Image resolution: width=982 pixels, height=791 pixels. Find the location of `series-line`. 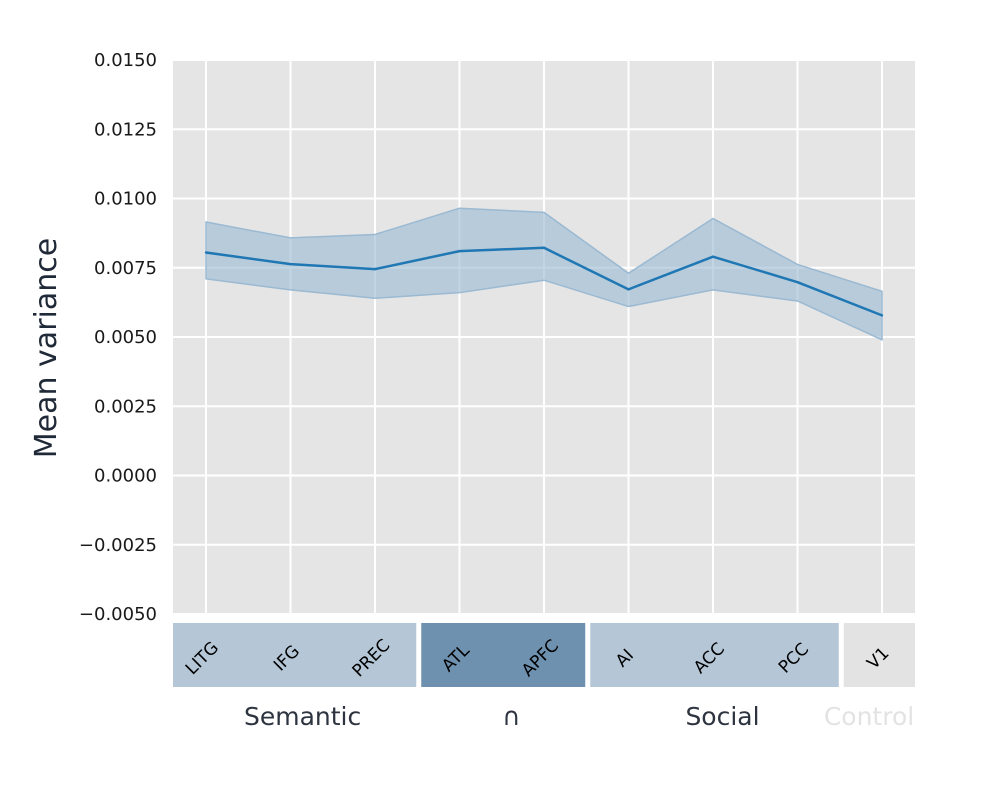

series-line is located at coordinates (544, 281).